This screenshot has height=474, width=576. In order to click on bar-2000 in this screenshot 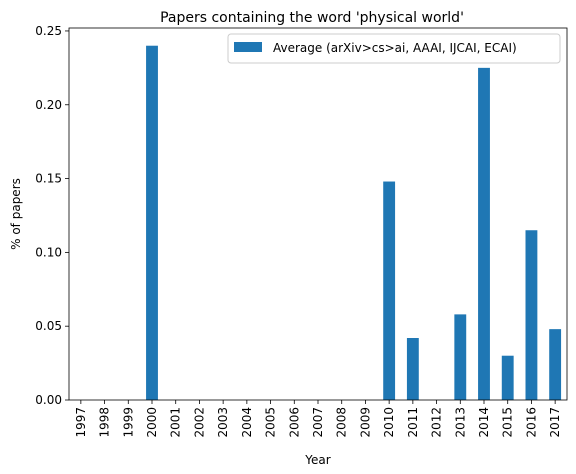, I will do `click(152, 223)`.